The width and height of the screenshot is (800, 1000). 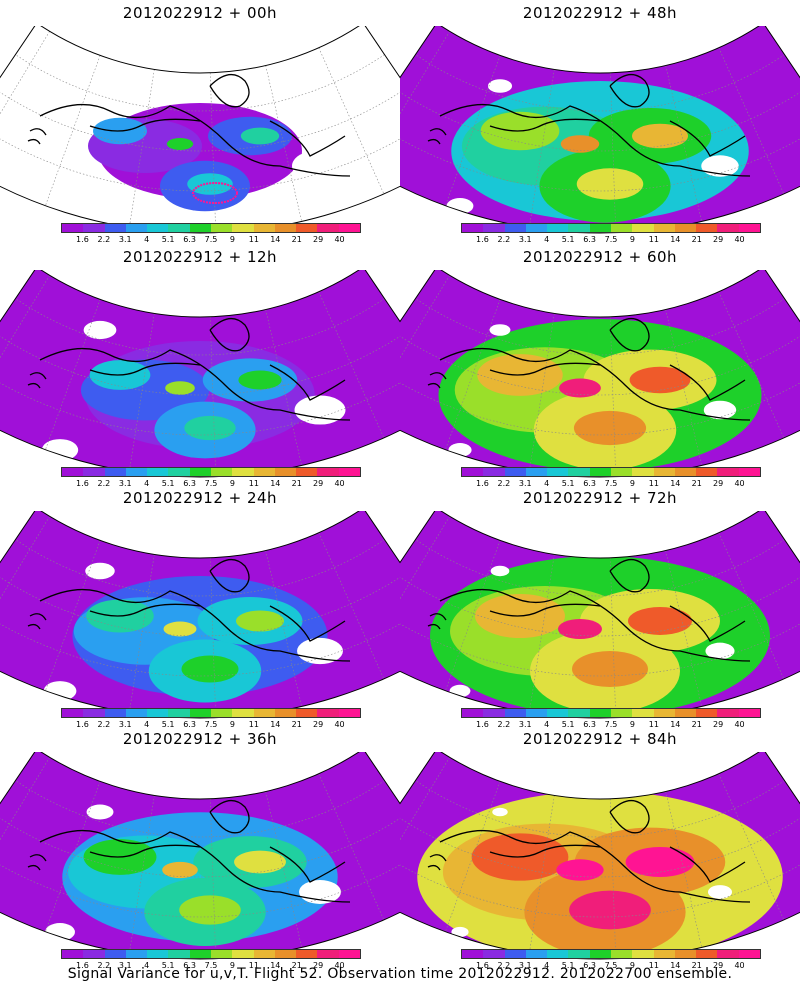 What do you see at coordinates (200, 13) in the screenshot?
I see `panel-title: 2012022912 + 00h` at bounding box center [200, 13].